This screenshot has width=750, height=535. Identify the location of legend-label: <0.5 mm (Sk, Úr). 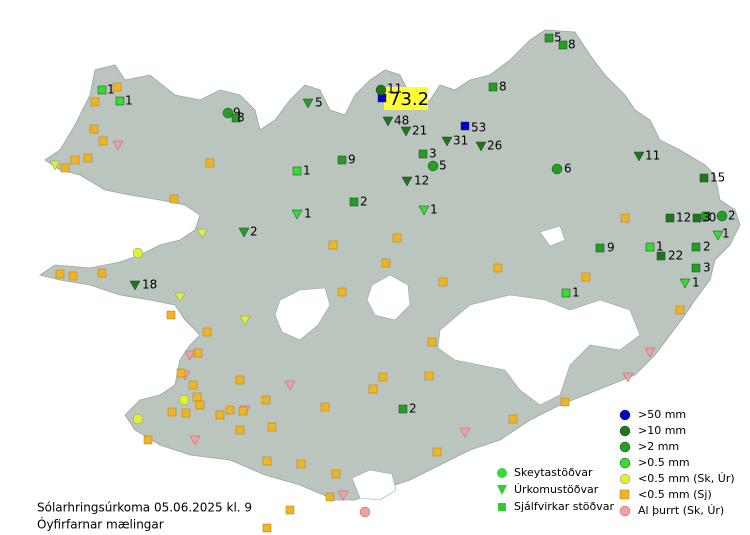
(686, 478).